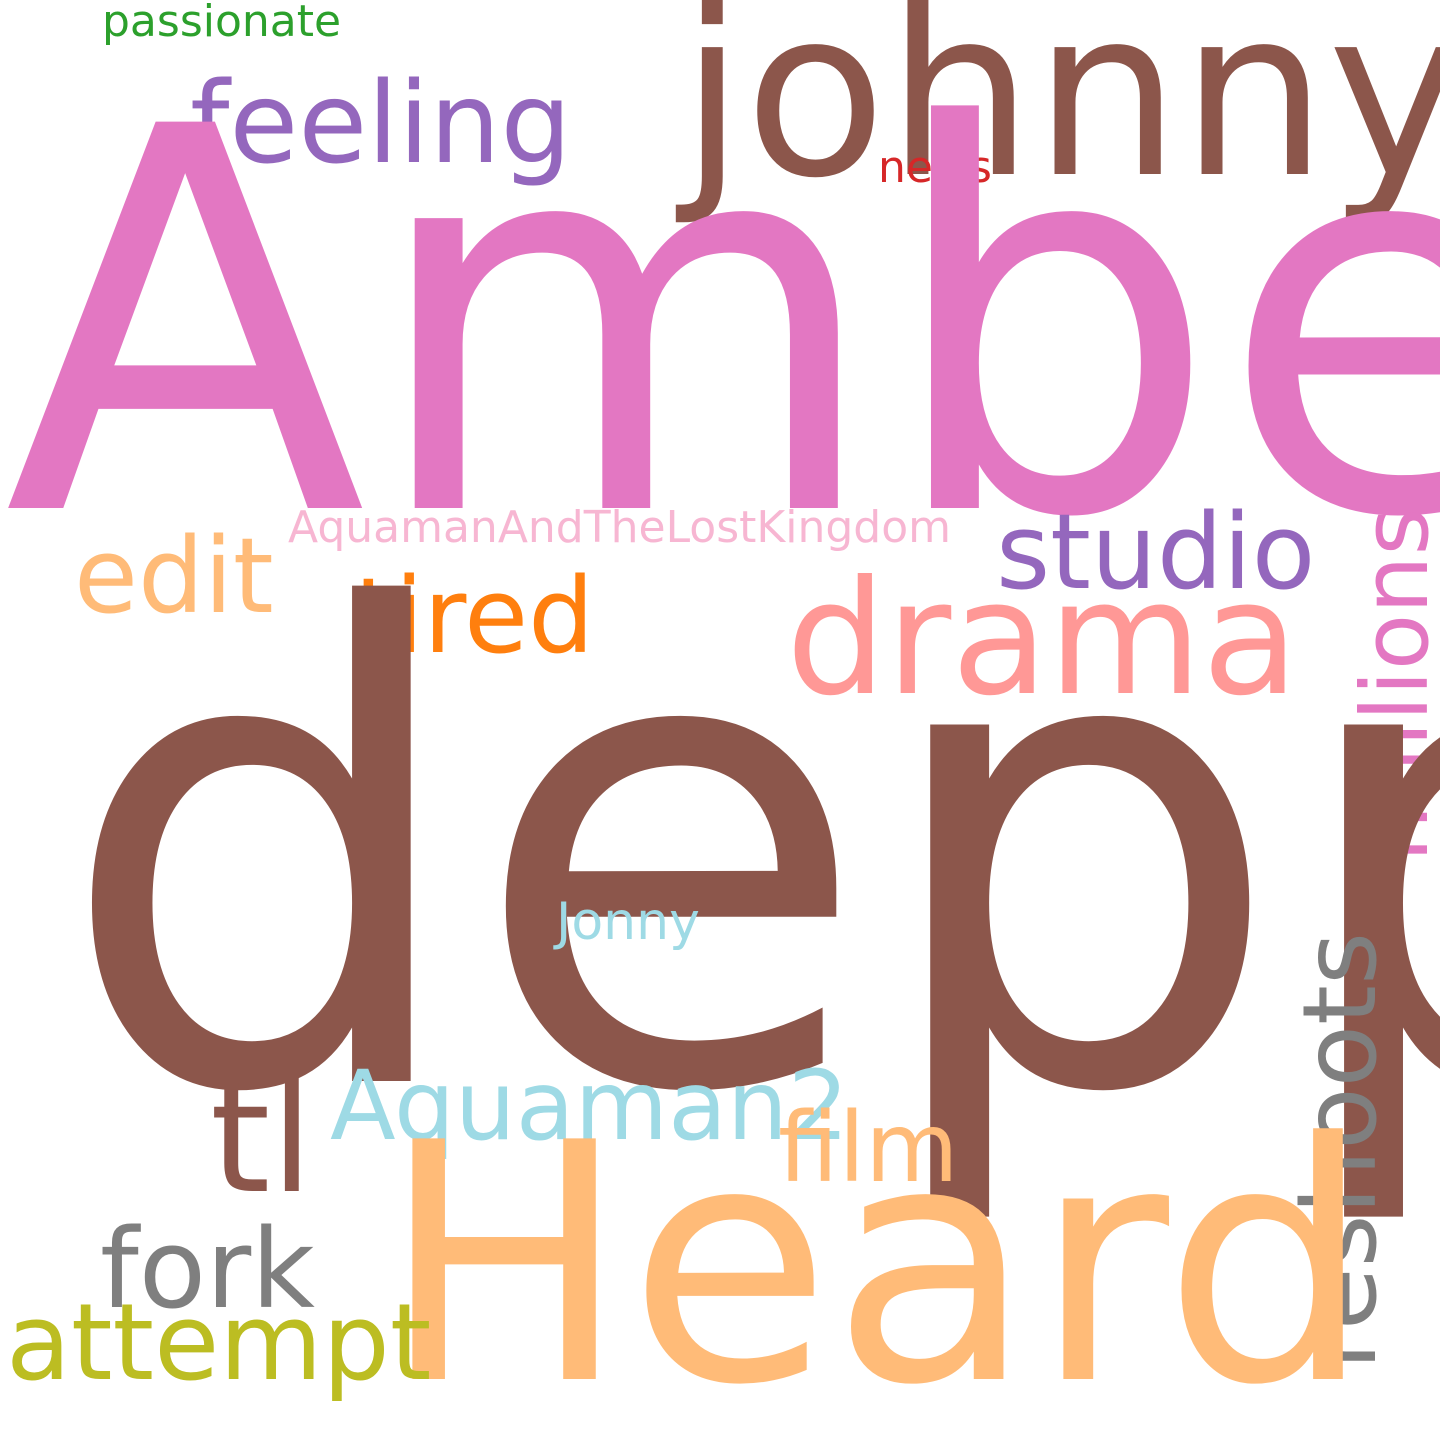 The height and width of the screenshot is (1440, 1440). I want to click on word-edit: edit, so click(174, 576).